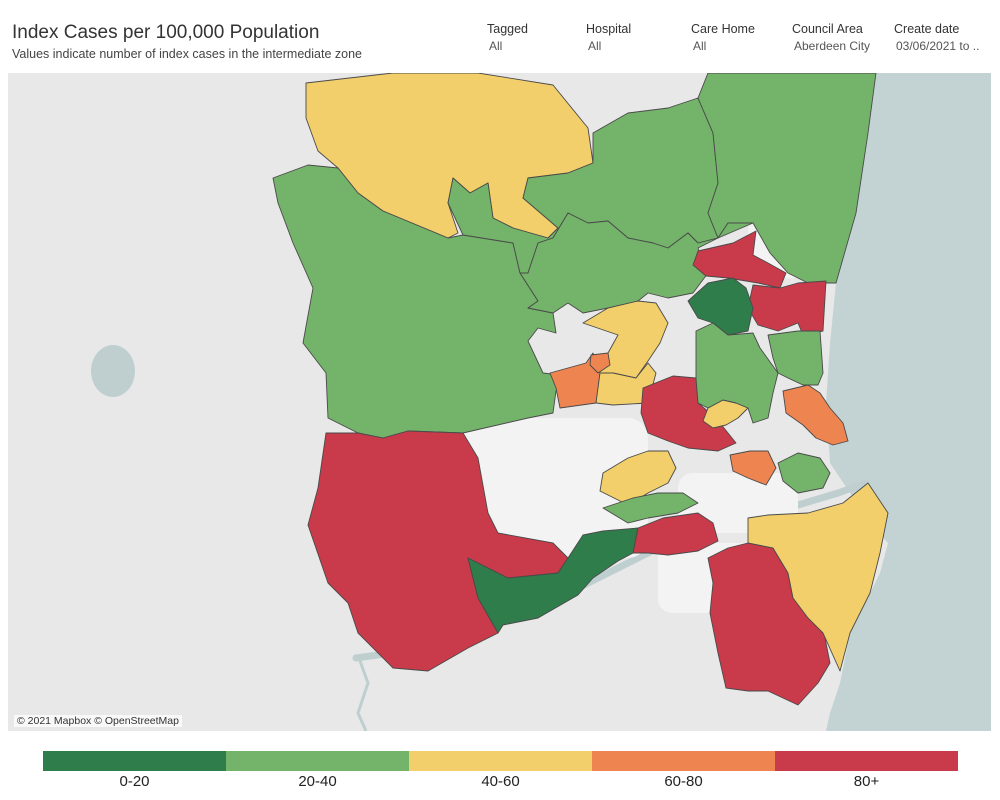  What do you see at coordinates (938, 46) in the screenshot?
I see `filter-create-date-value: 03/06/2021 to ..` at bounding box center [938, 46].